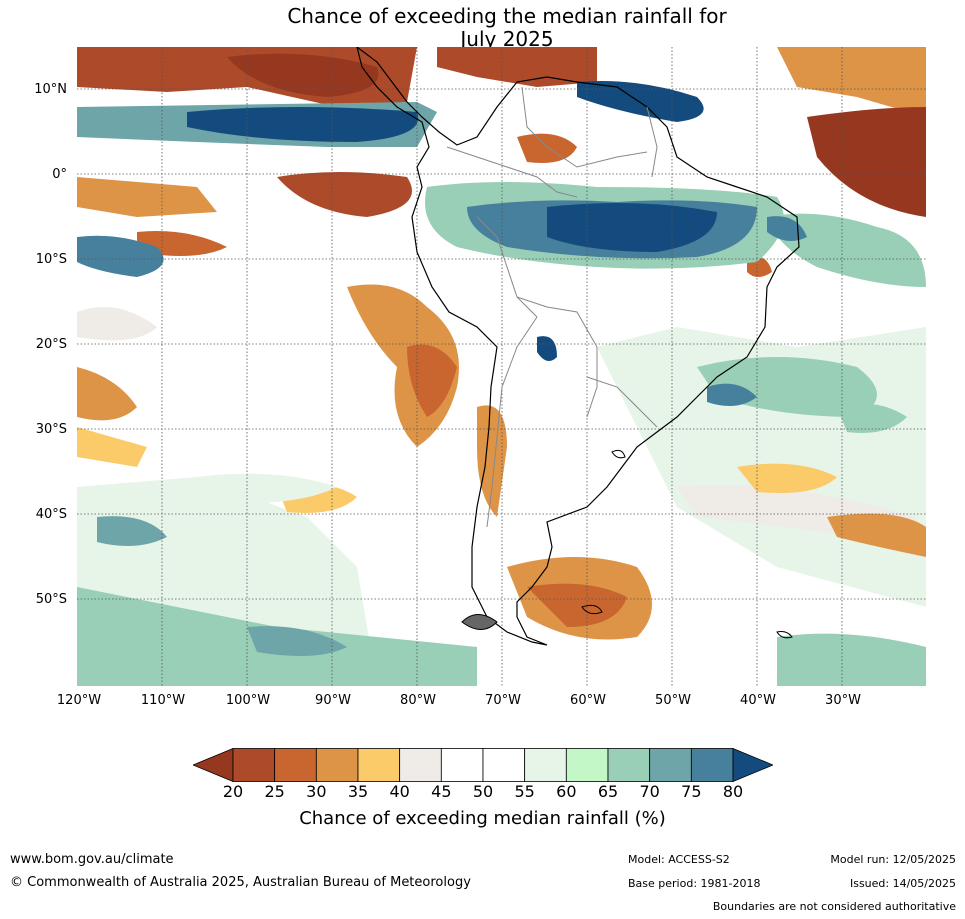 The height and width of the screenshot is (919, 965). What do you see at coordinates (418, 700) in the screenshot?
I see `lon-label: 80°W` at bounding box center [418, 700].